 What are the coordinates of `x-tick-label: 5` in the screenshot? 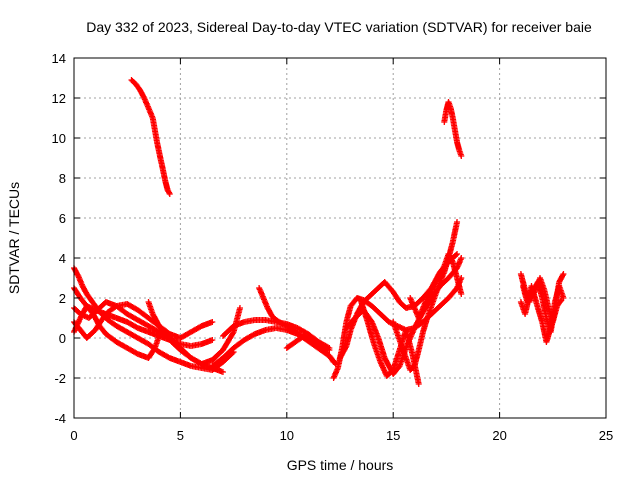 It's located at (180, 435).